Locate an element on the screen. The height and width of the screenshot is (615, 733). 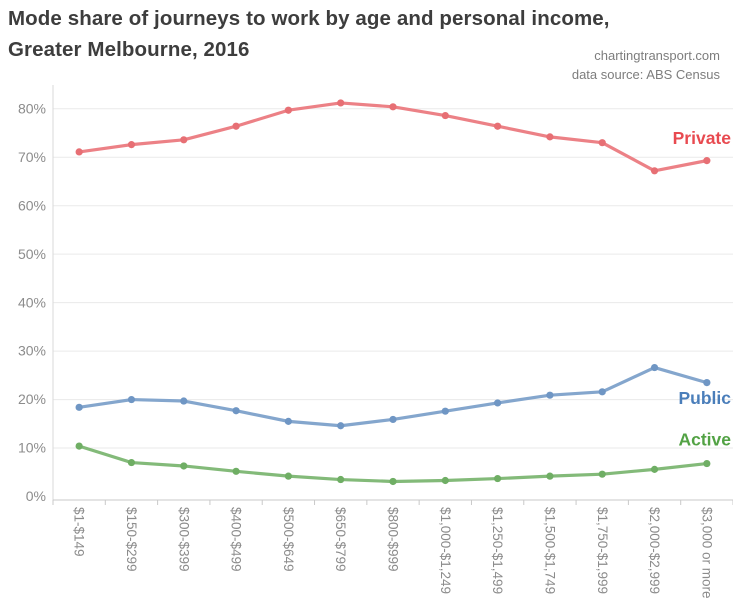
y-axis-label-20%: 20% is located at coordinates (32, 399).